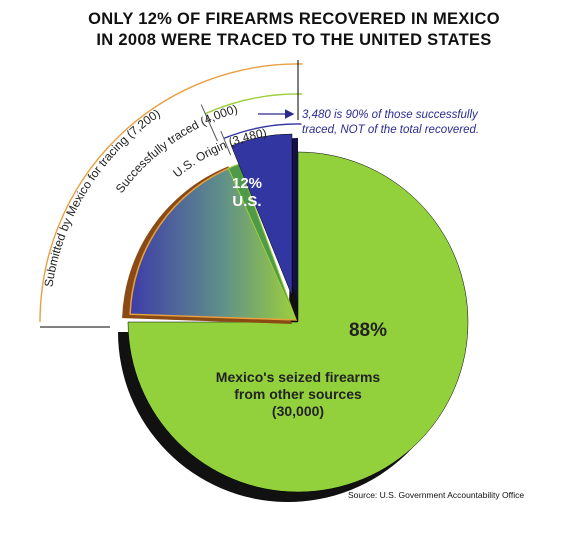  Describe the element at coordinates (298, 377) in the screenshot. I see `other-slice-label-line-1: Mexico's seized firearms` at that location.